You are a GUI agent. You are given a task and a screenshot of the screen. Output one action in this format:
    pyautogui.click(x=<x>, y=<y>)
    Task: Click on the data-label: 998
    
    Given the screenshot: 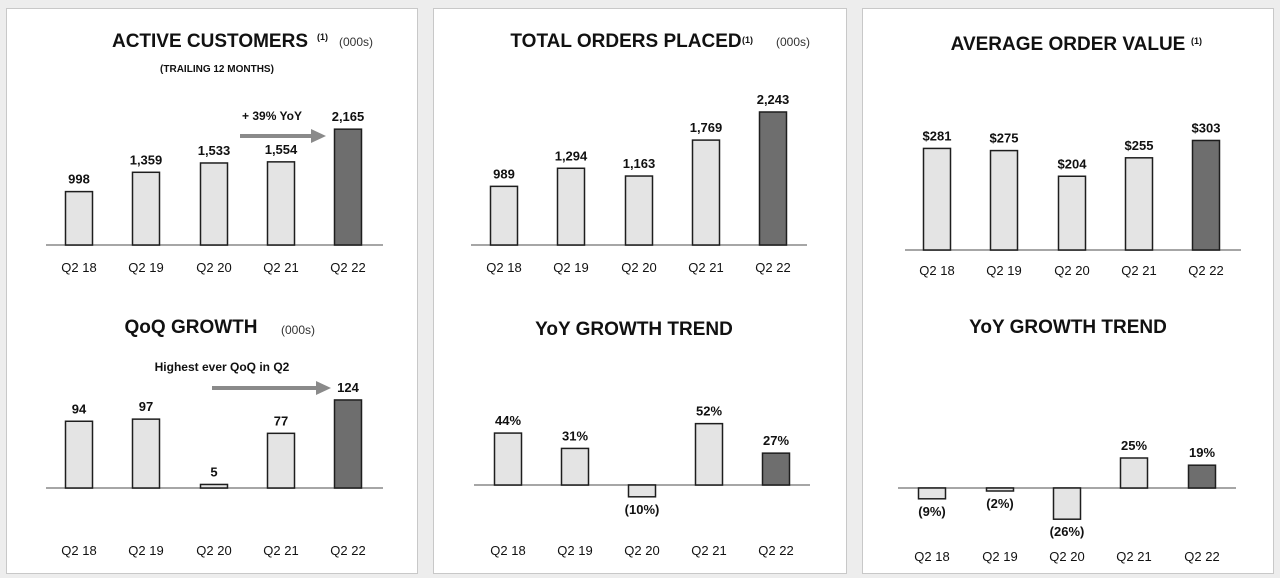 What is the action you would take?
    pyautogui.click(x=79, y=179)
    